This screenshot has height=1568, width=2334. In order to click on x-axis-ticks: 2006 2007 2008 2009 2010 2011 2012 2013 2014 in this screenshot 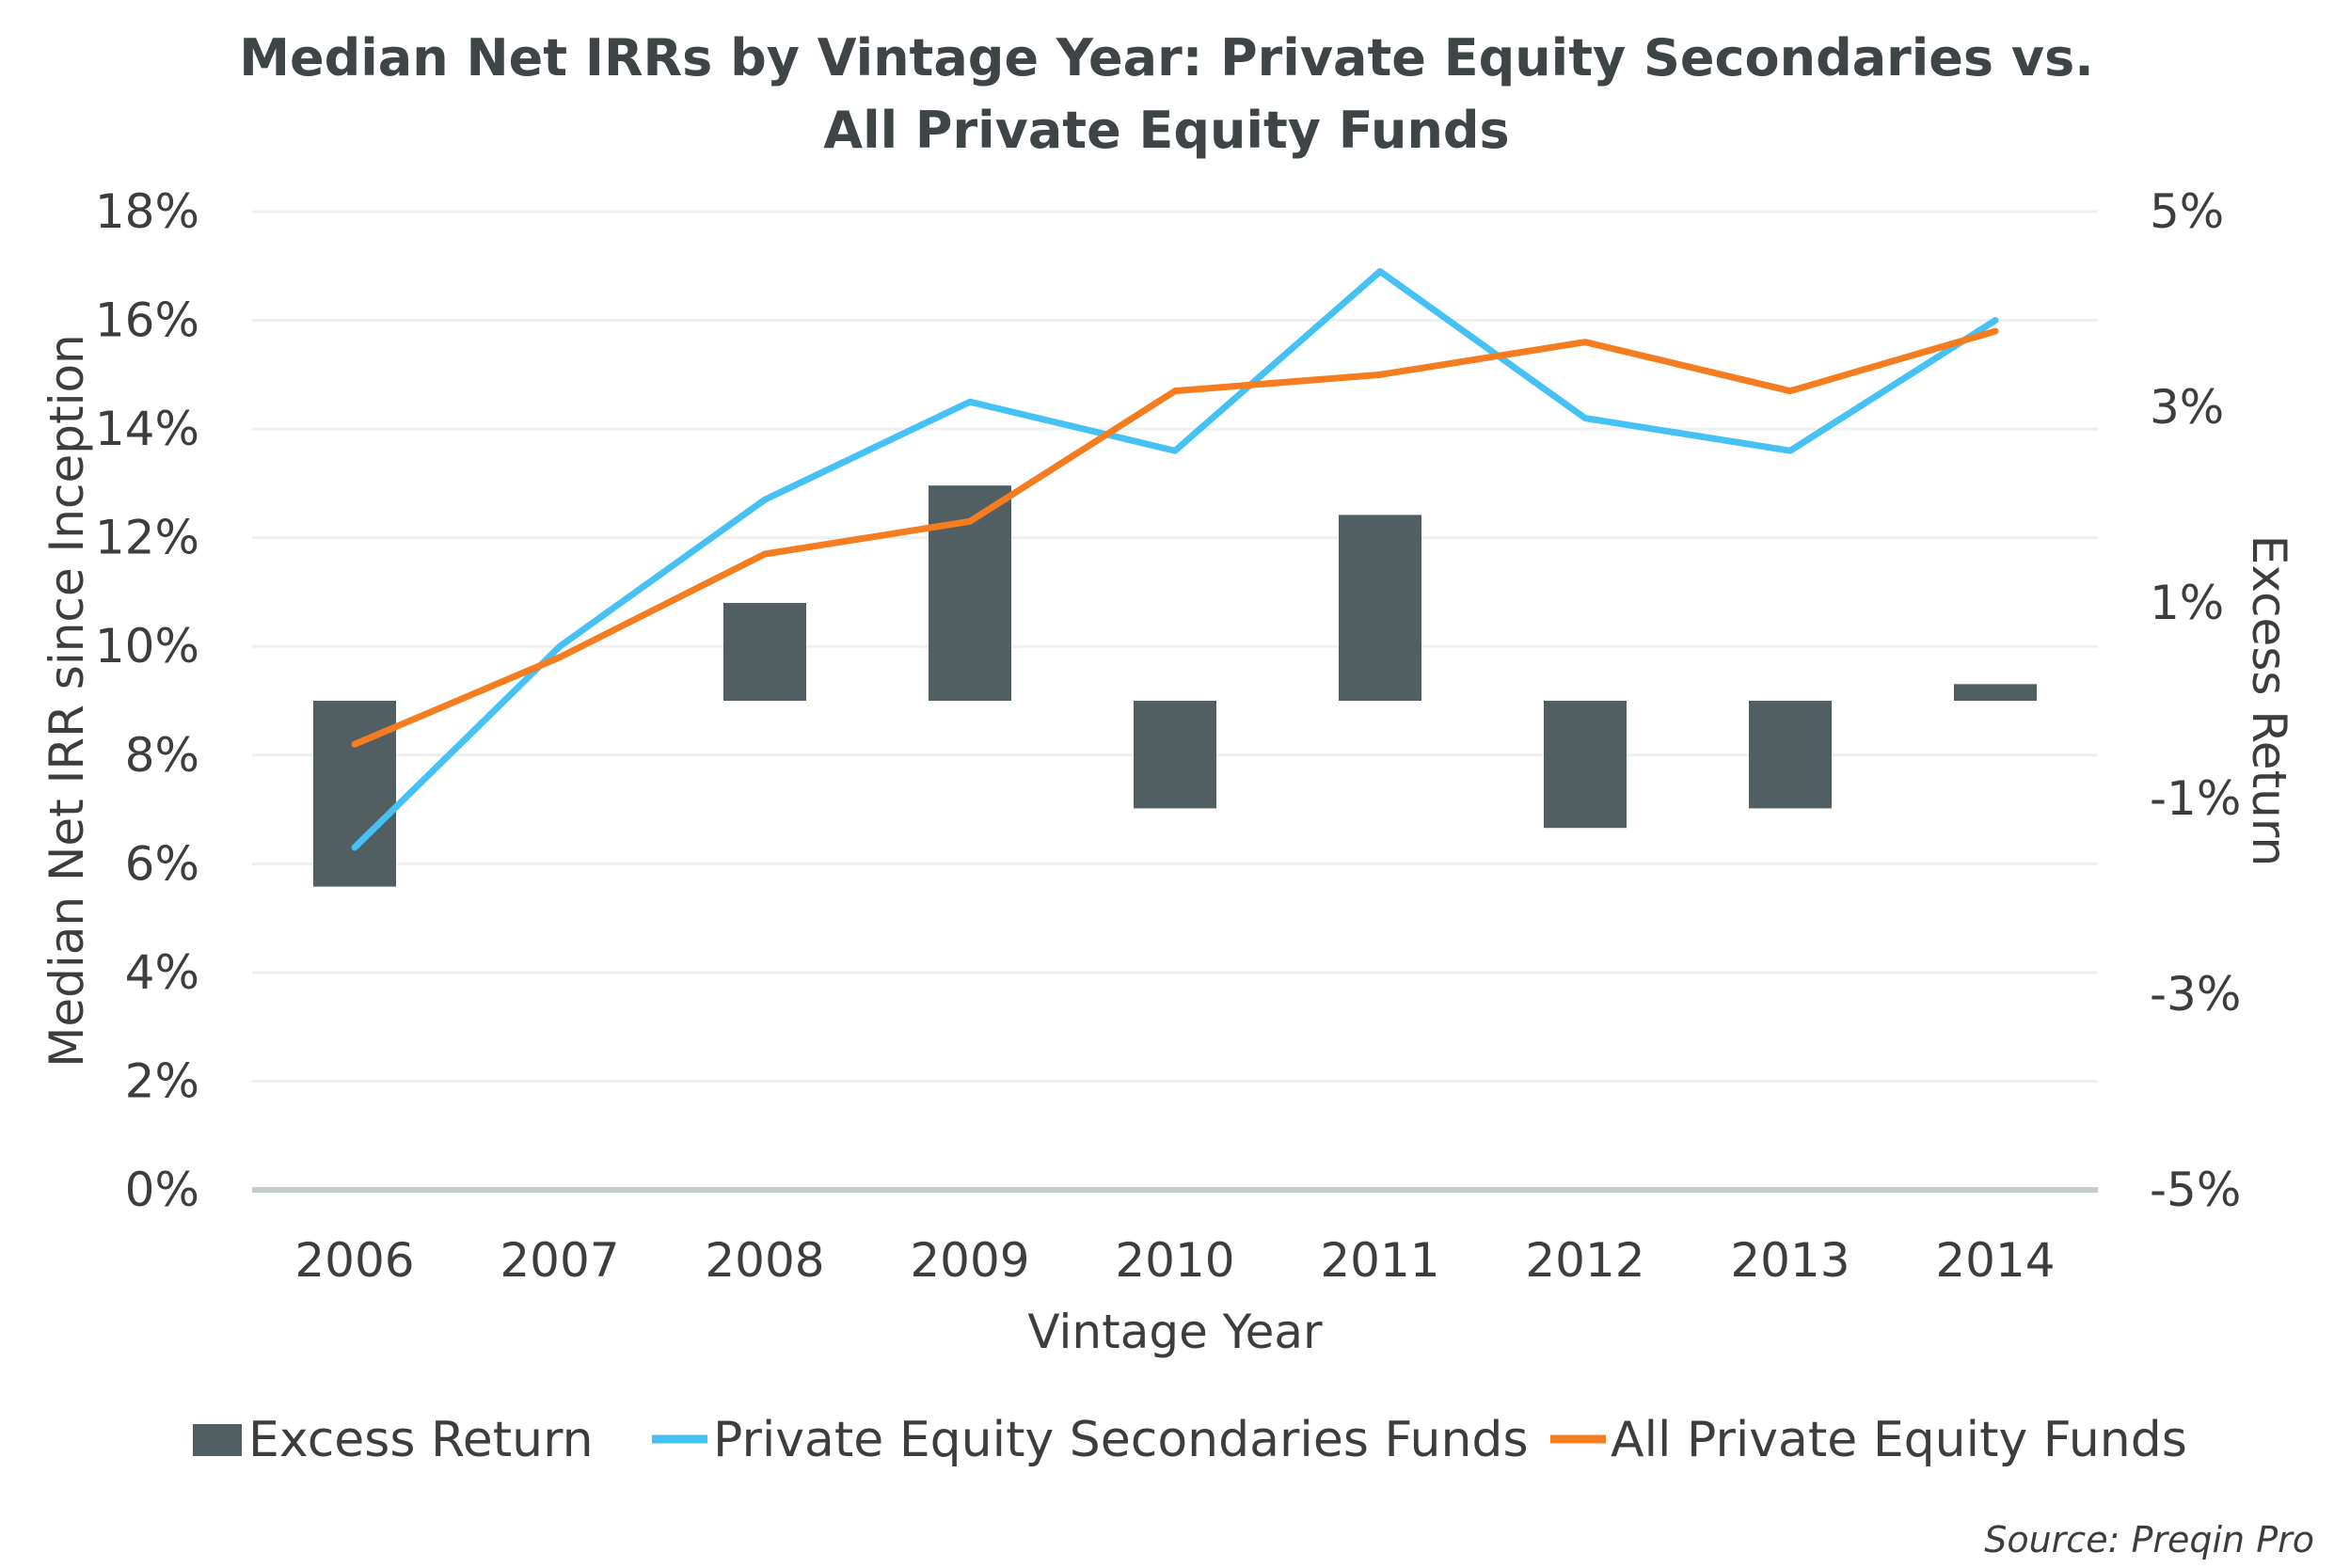, I will do `click(1174, 1261)`.